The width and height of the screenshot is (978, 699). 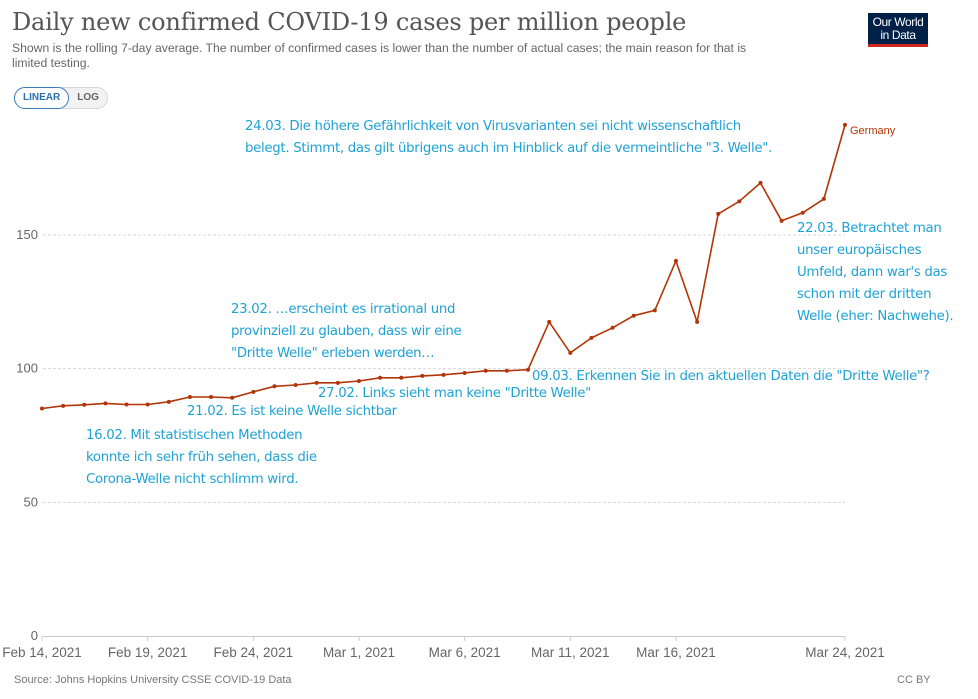 I want to click on y-tick-label: 100, so click(x=27, y=368).